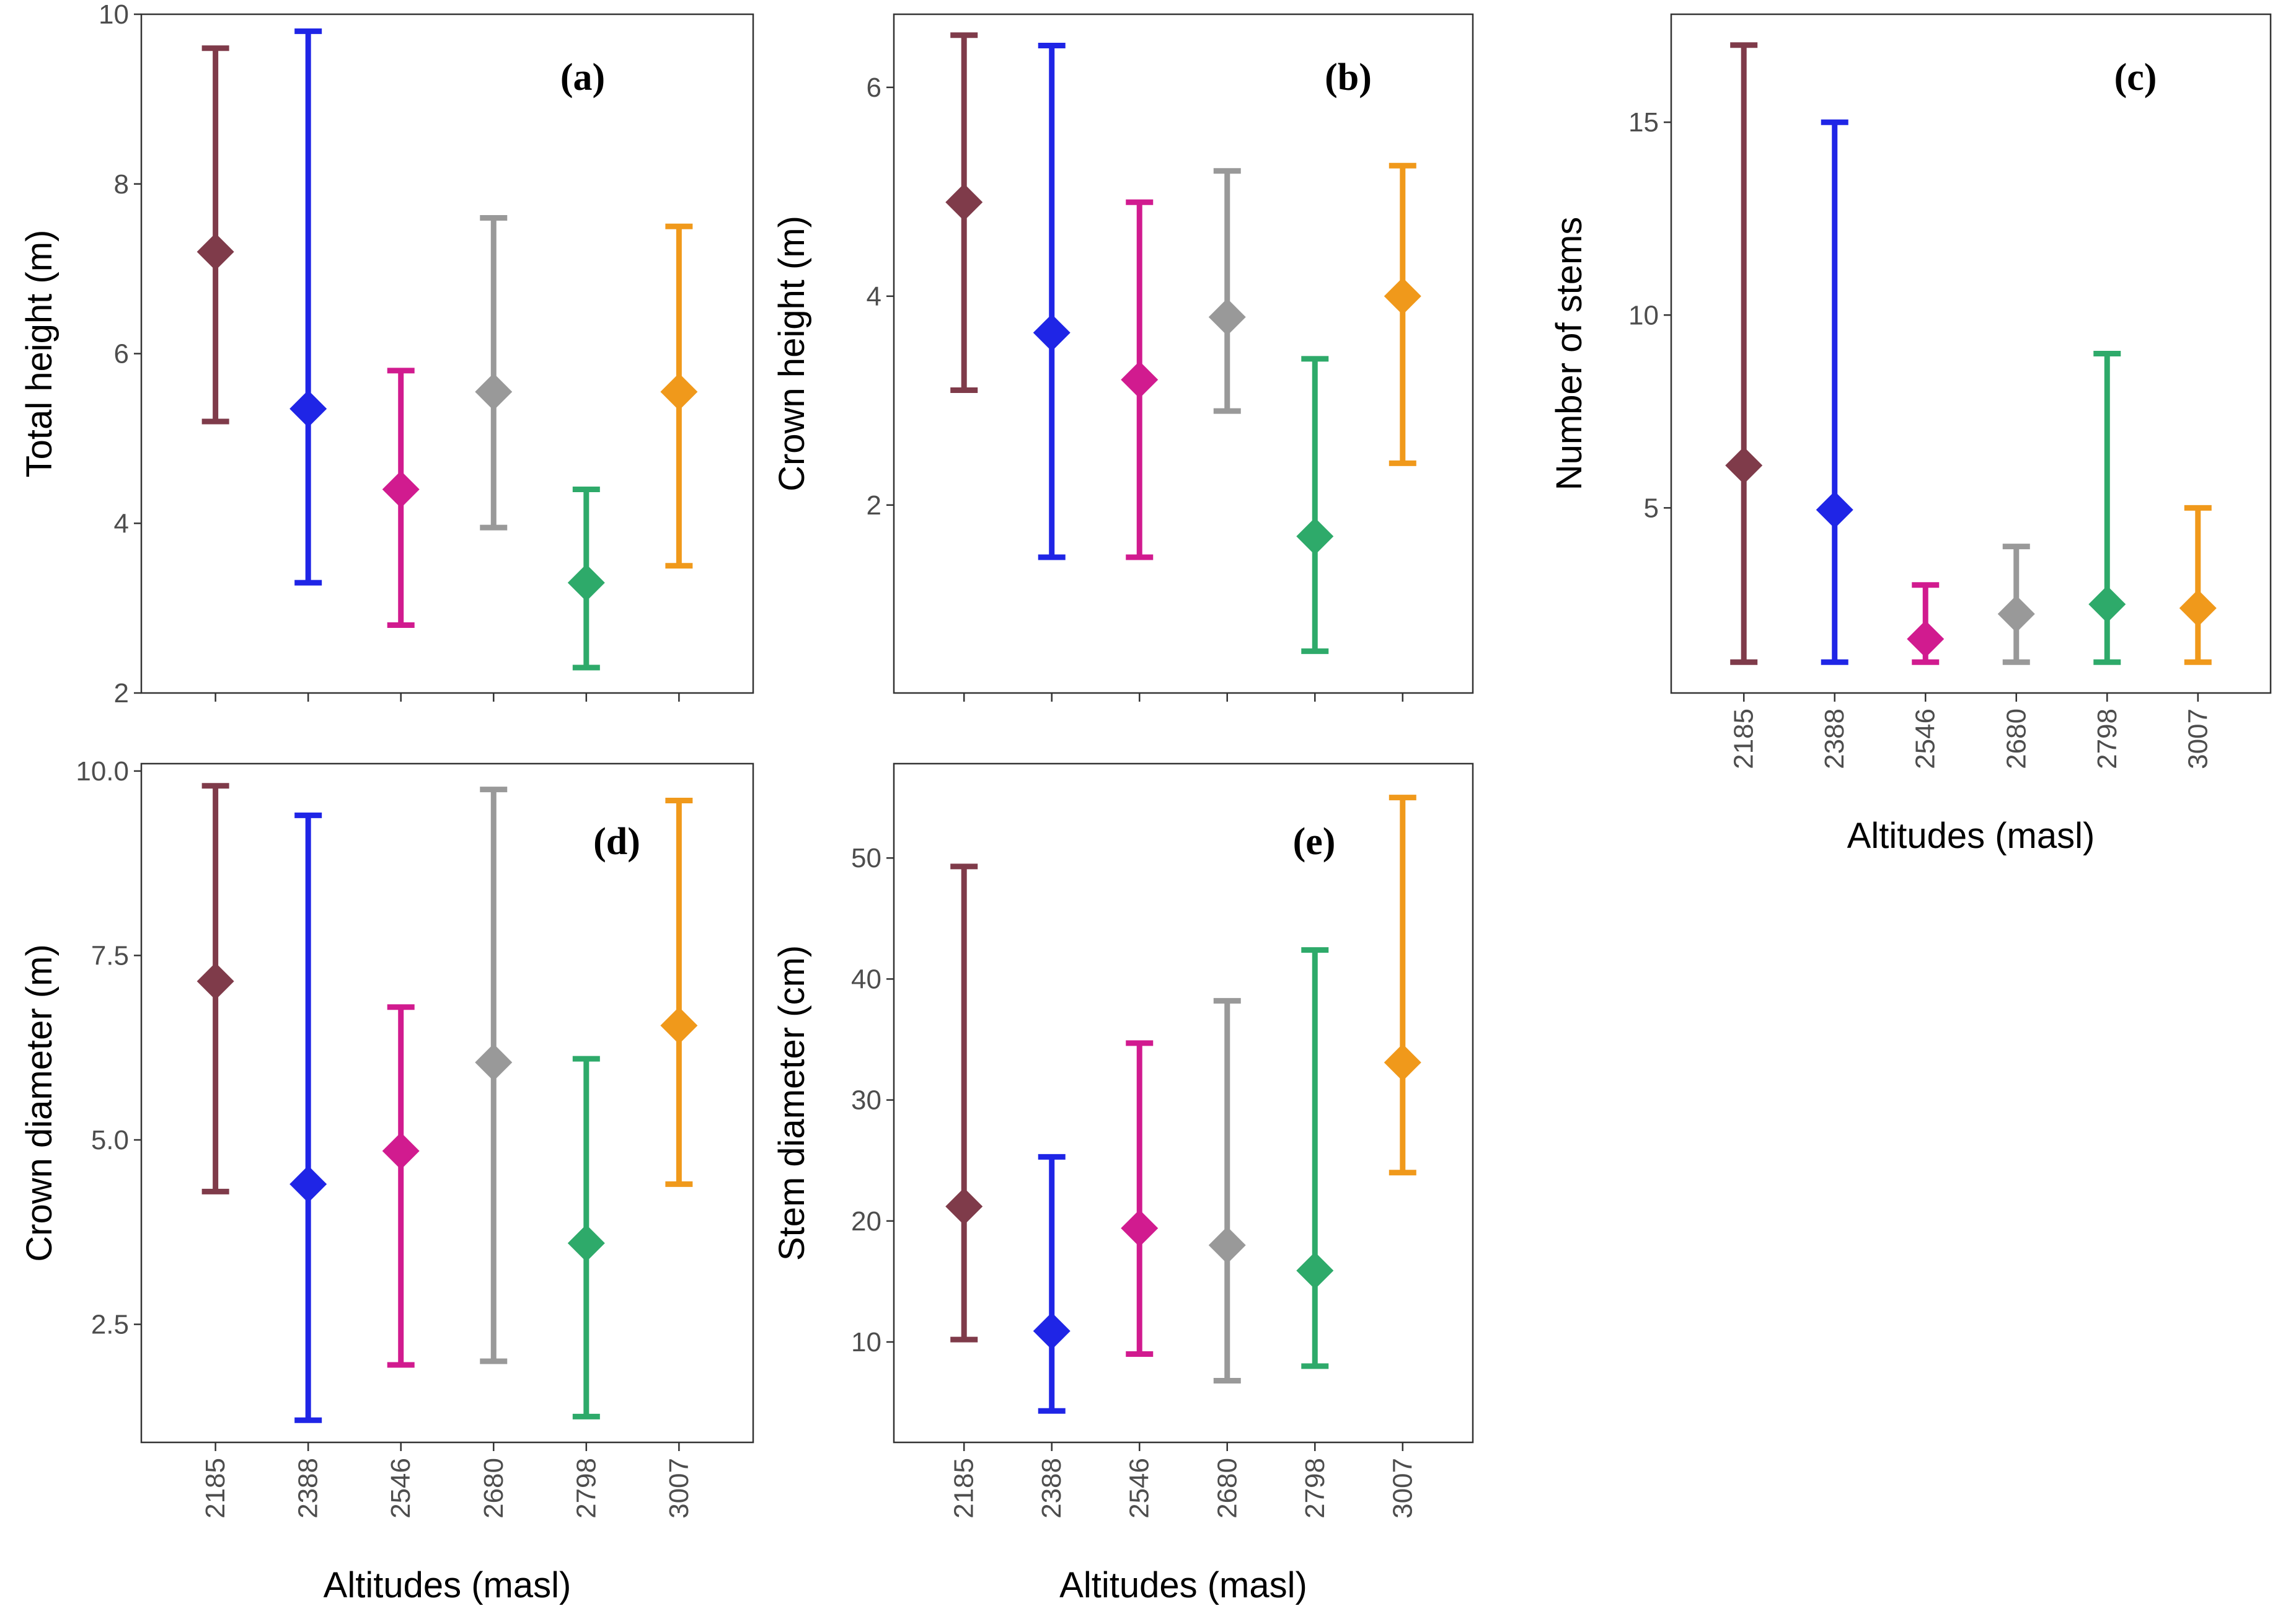  What do you see at coordinates (866, 979) in the screenshot?
I see `y-tick-label: 40` at bounding box center [866, 979].